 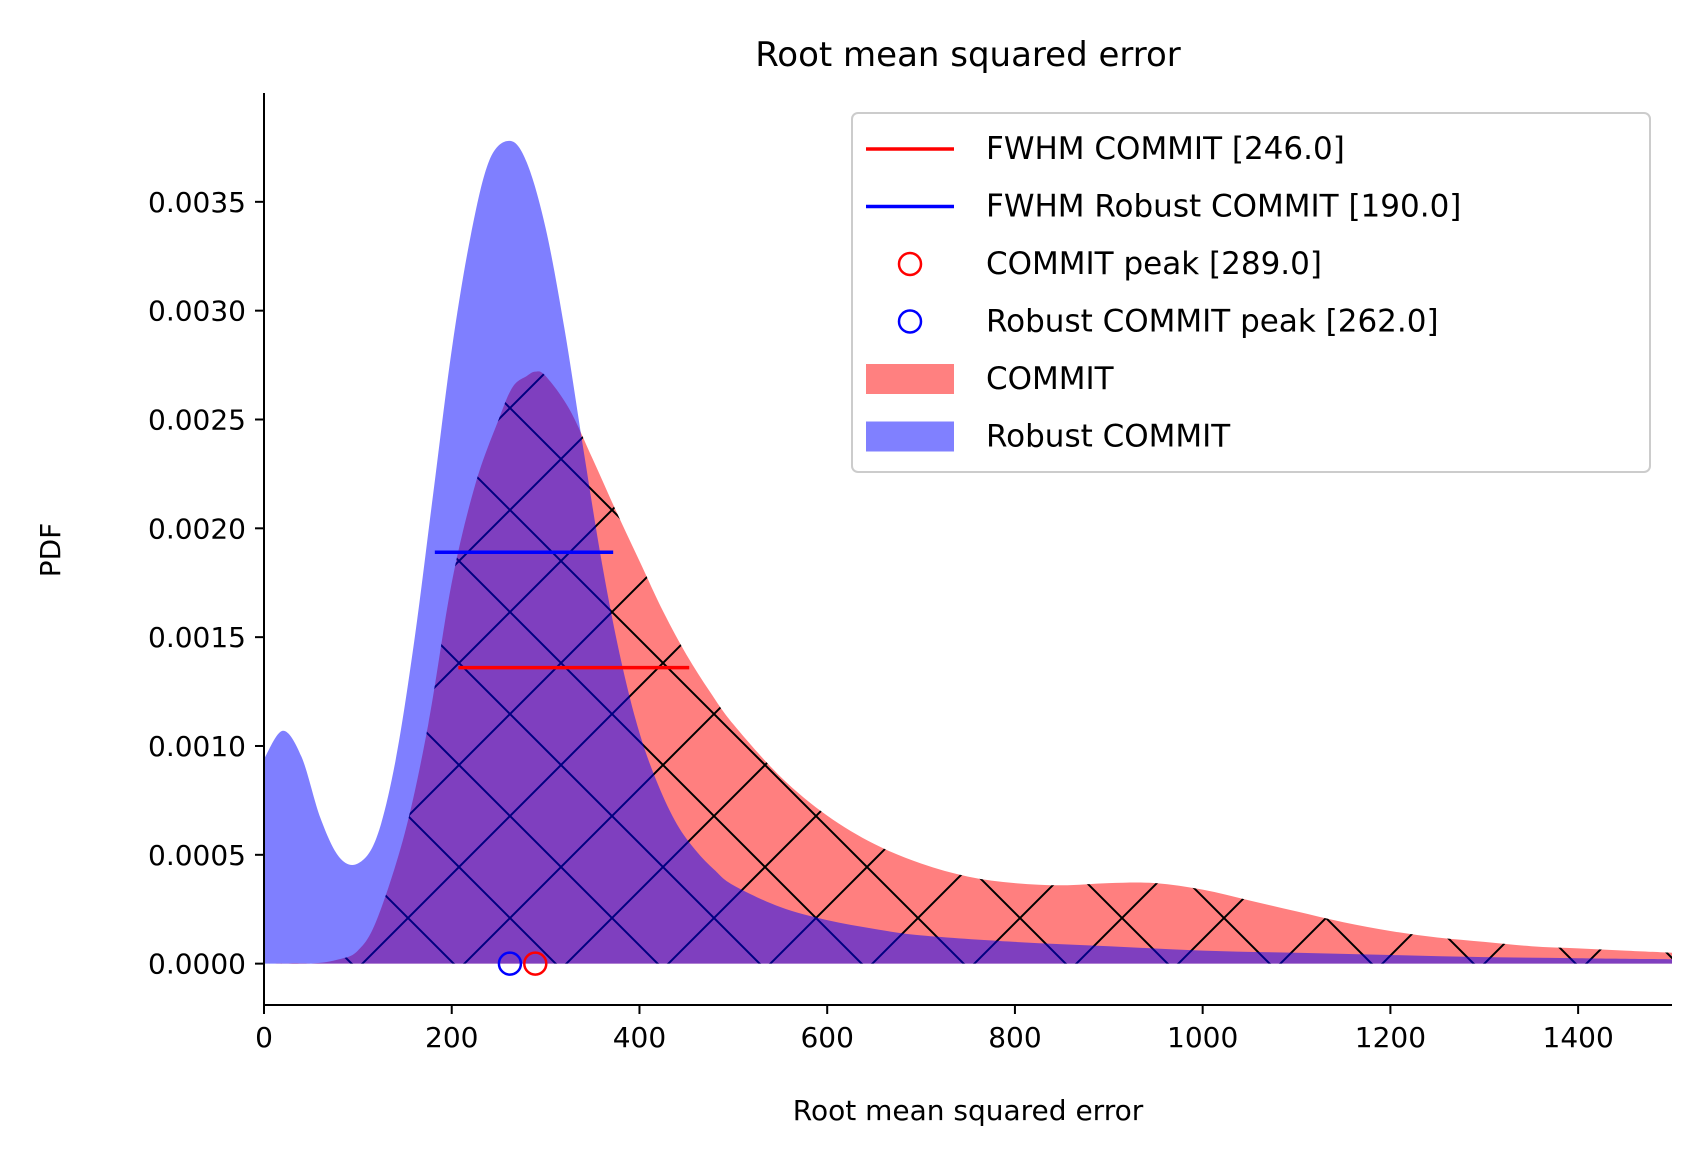 I want to click on x-tick-label: 600, so click(x=826, y=1037).